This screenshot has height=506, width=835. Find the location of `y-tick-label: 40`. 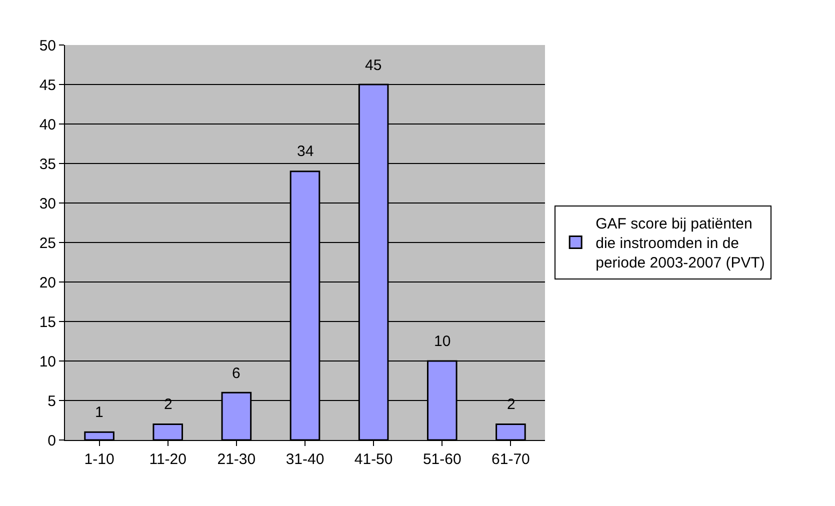

y-tick-label: 40 is located at coordinates (47, 125).